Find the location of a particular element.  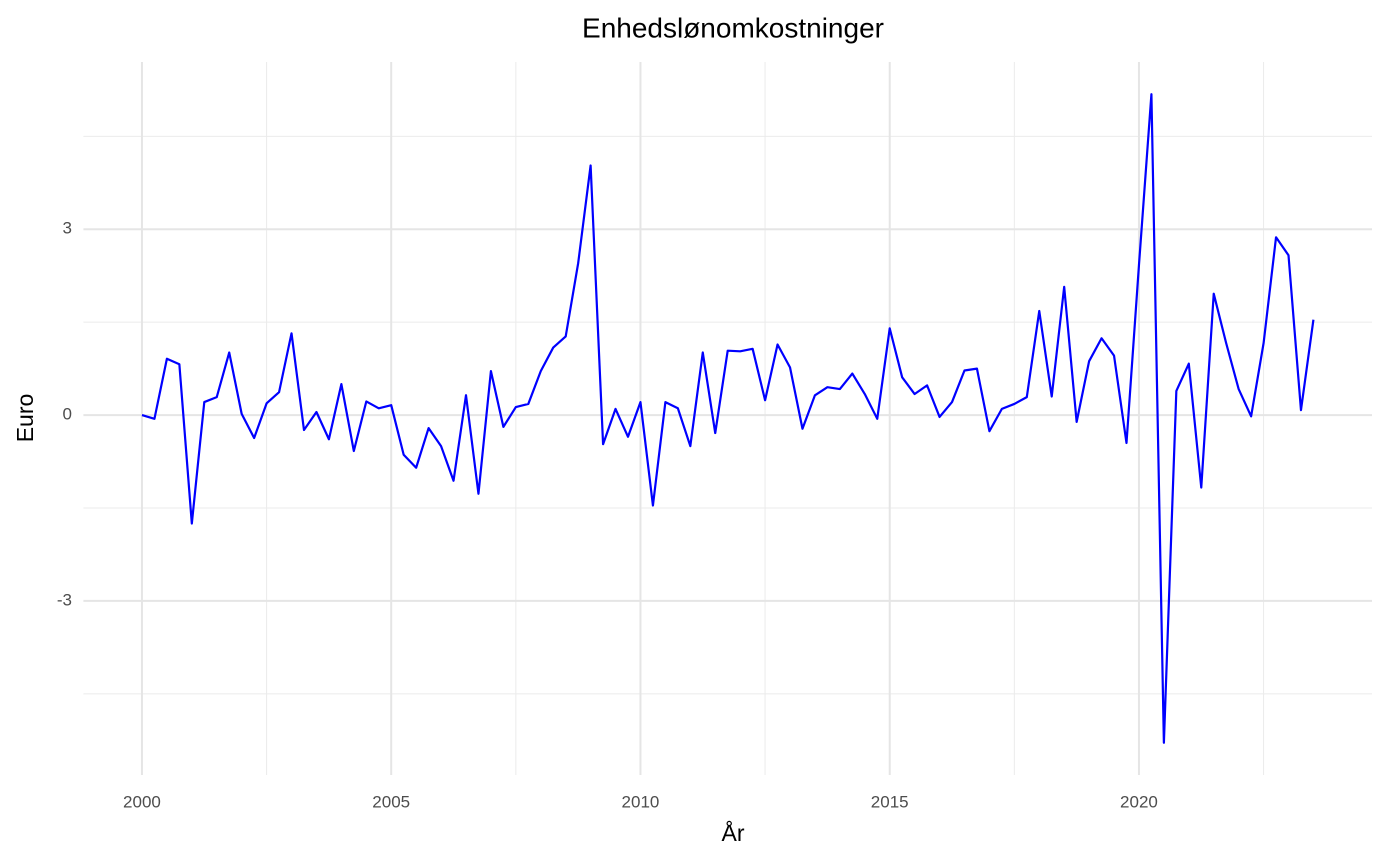

chart-title: Enhedslønomkostninger is located at coordinates (733, 27).